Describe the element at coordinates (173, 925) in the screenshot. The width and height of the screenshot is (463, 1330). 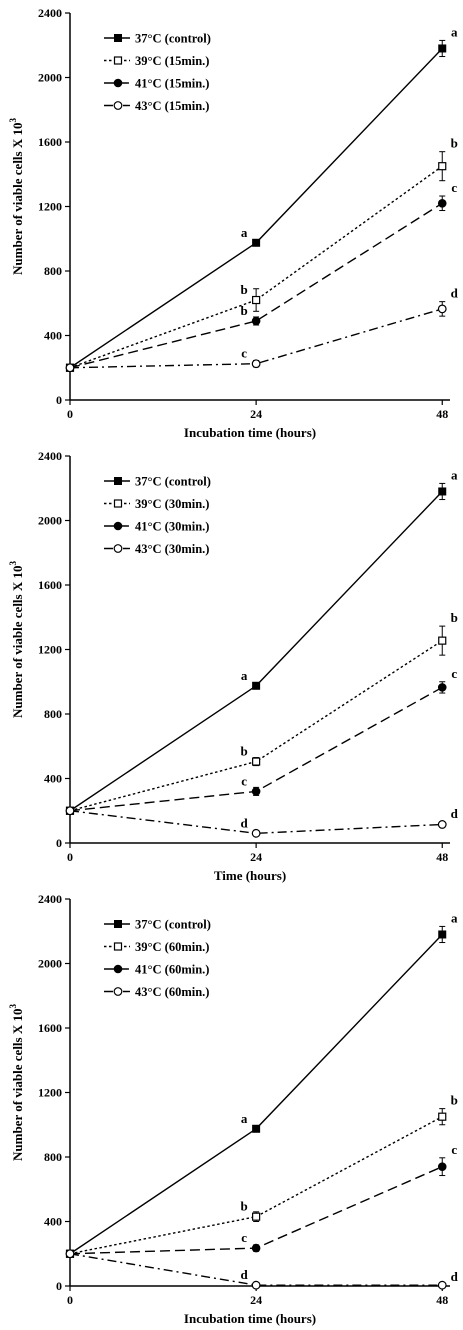
I see `legend-label: 37°C (control)` at that location.